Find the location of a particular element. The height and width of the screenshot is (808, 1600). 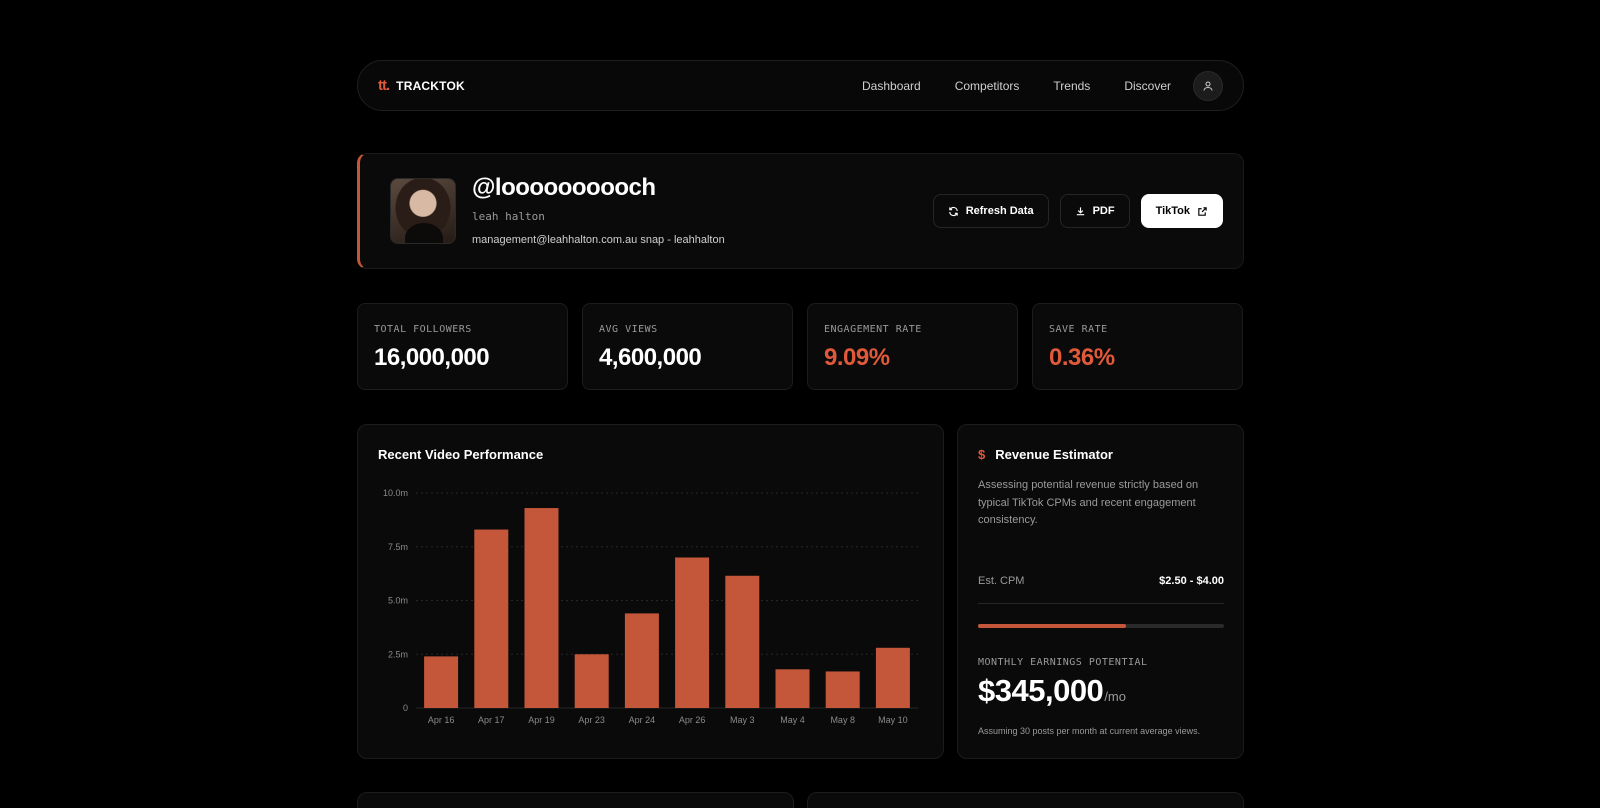

revenue-title: $ Revenue Estimator is located at coordinates (1045, 454).